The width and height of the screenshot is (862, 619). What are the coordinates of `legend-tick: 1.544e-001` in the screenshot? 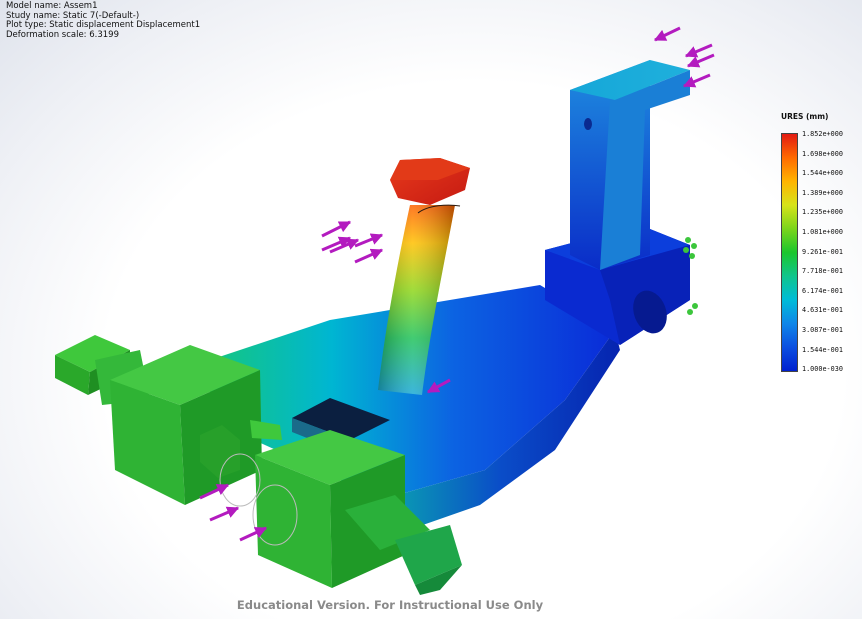 It's located at (822, 349).